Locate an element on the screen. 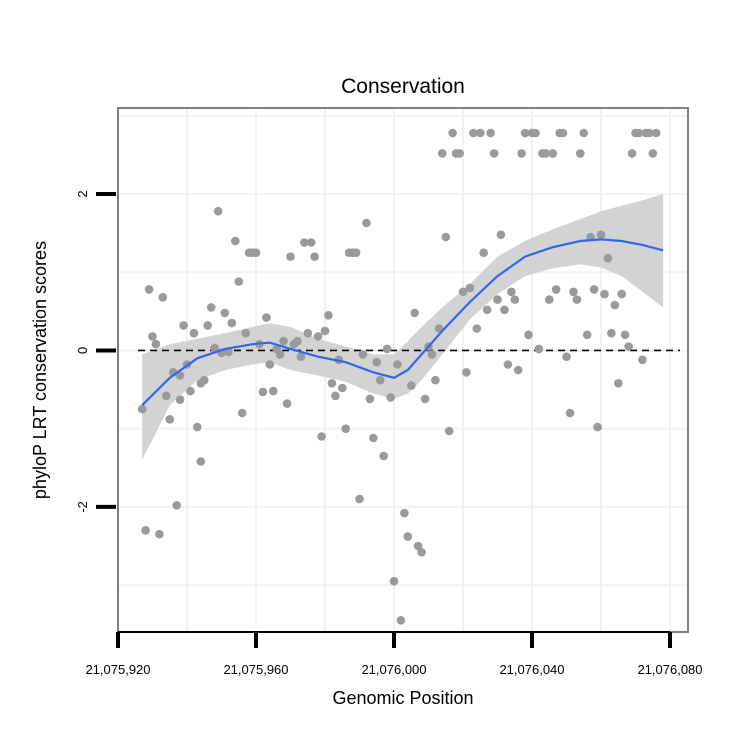  x-tick-label: 21,076,080 is located at coordinates (669, 669).